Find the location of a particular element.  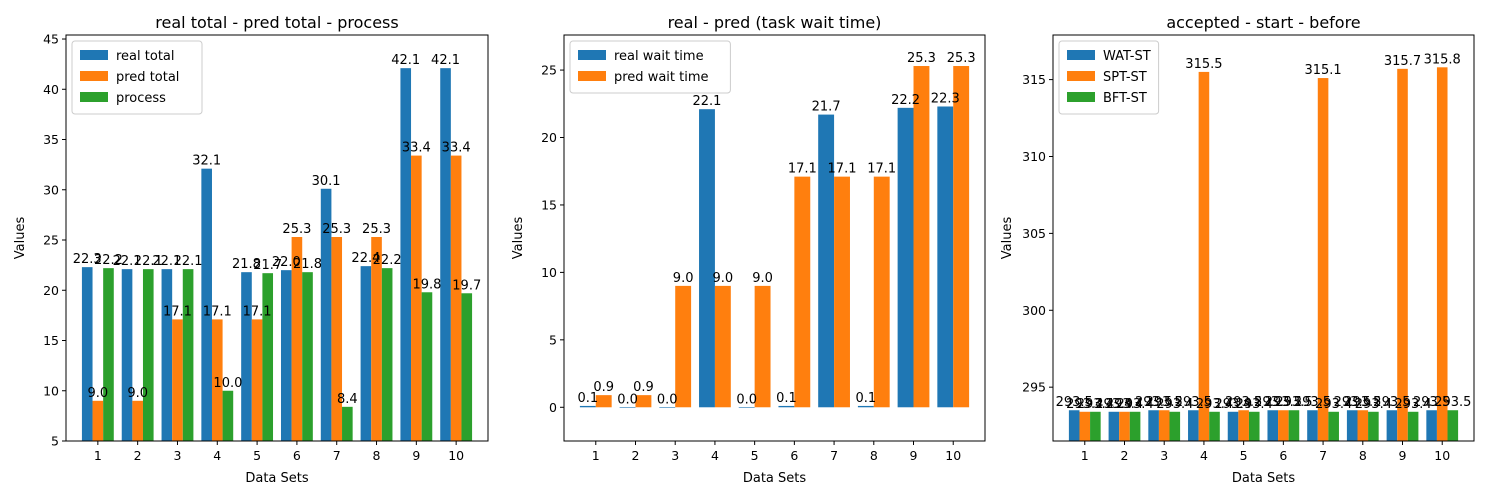

y-tick-label: 15 is located at coordinates (51, 340).